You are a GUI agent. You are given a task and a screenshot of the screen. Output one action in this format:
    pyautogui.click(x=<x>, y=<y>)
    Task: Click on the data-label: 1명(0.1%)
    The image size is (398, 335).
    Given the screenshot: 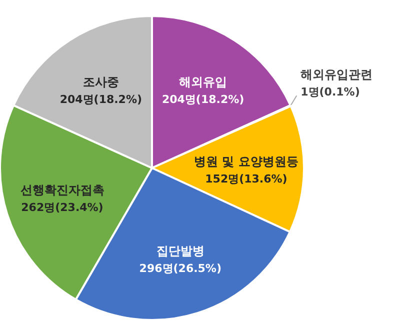 What is the action you would take?
    pyautogui.click(x=330, y=92)
    